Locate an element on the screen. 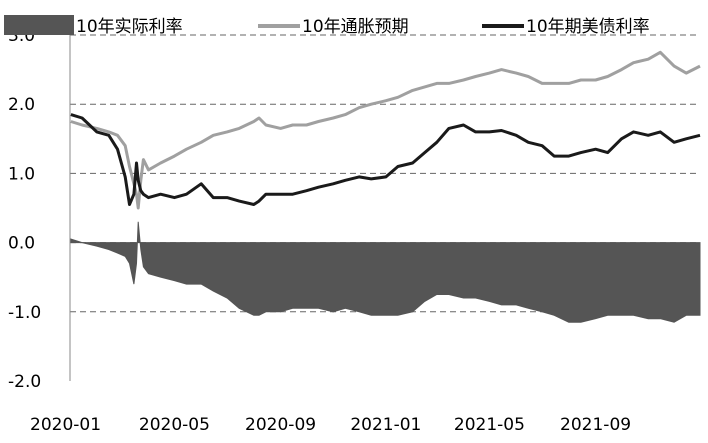 The height and width of the screenshot is (443, 708). y-tick-label: -2.0 is located at coordinates (24, 382).